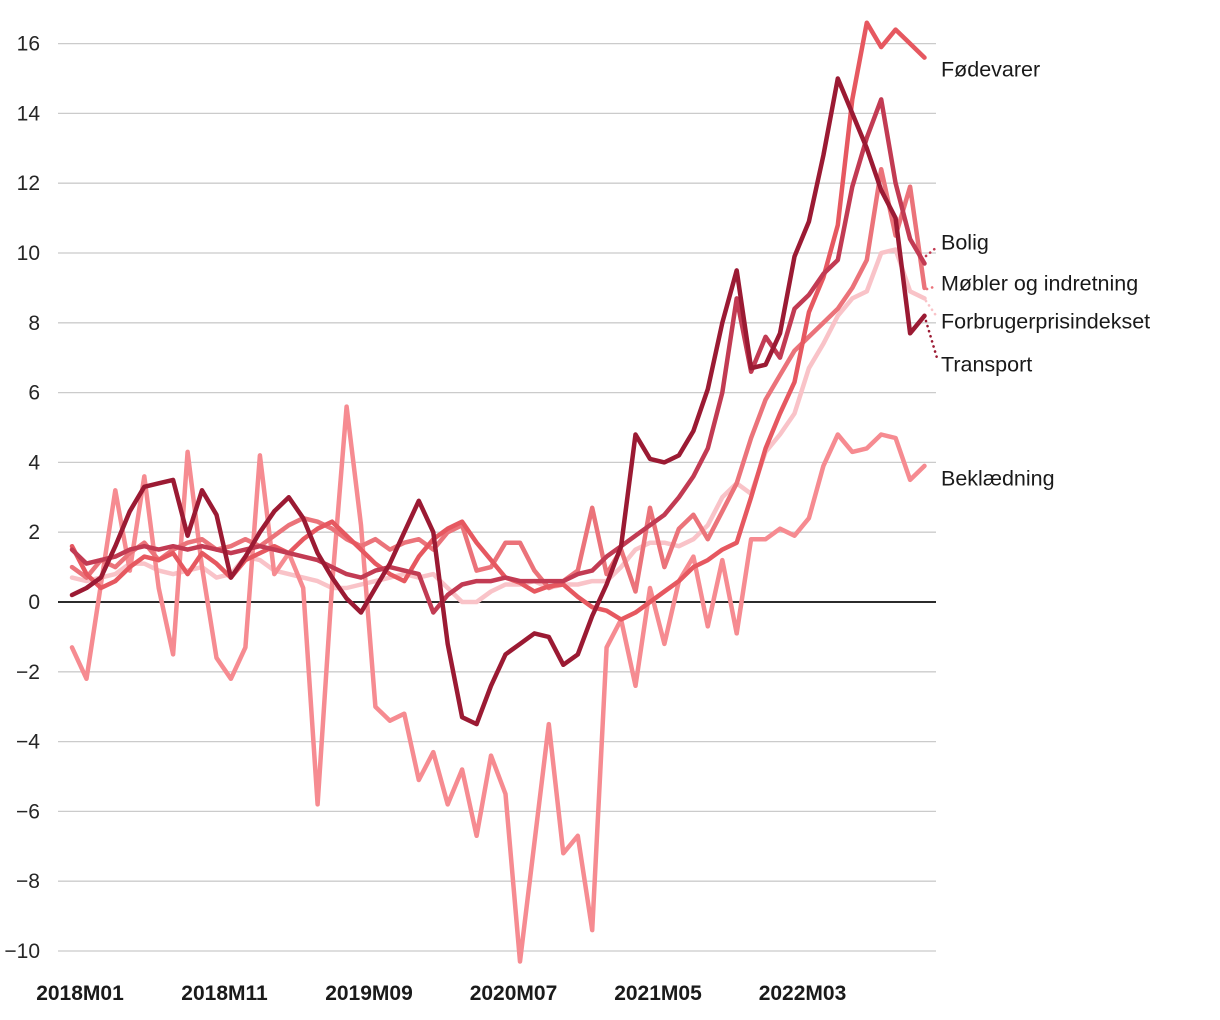 The image size is (1220, 1020). What do you see at coordinates (991, 69) in the screenshot?
I see `series-label-fodevarer: Fødevarer` at bounding box center [991, 69].